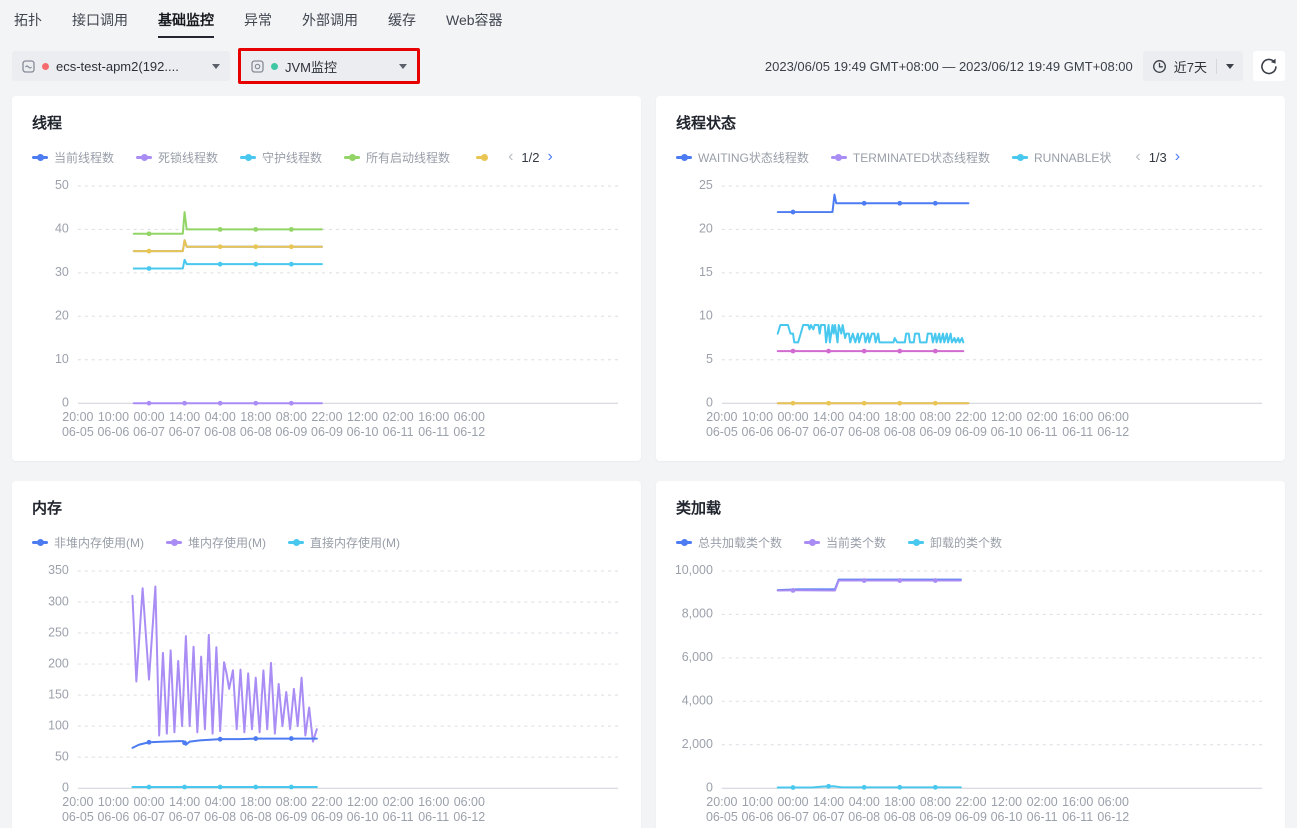 The image size is (1297, 828). I want to click on svg-text: 15, so click(706, 272).